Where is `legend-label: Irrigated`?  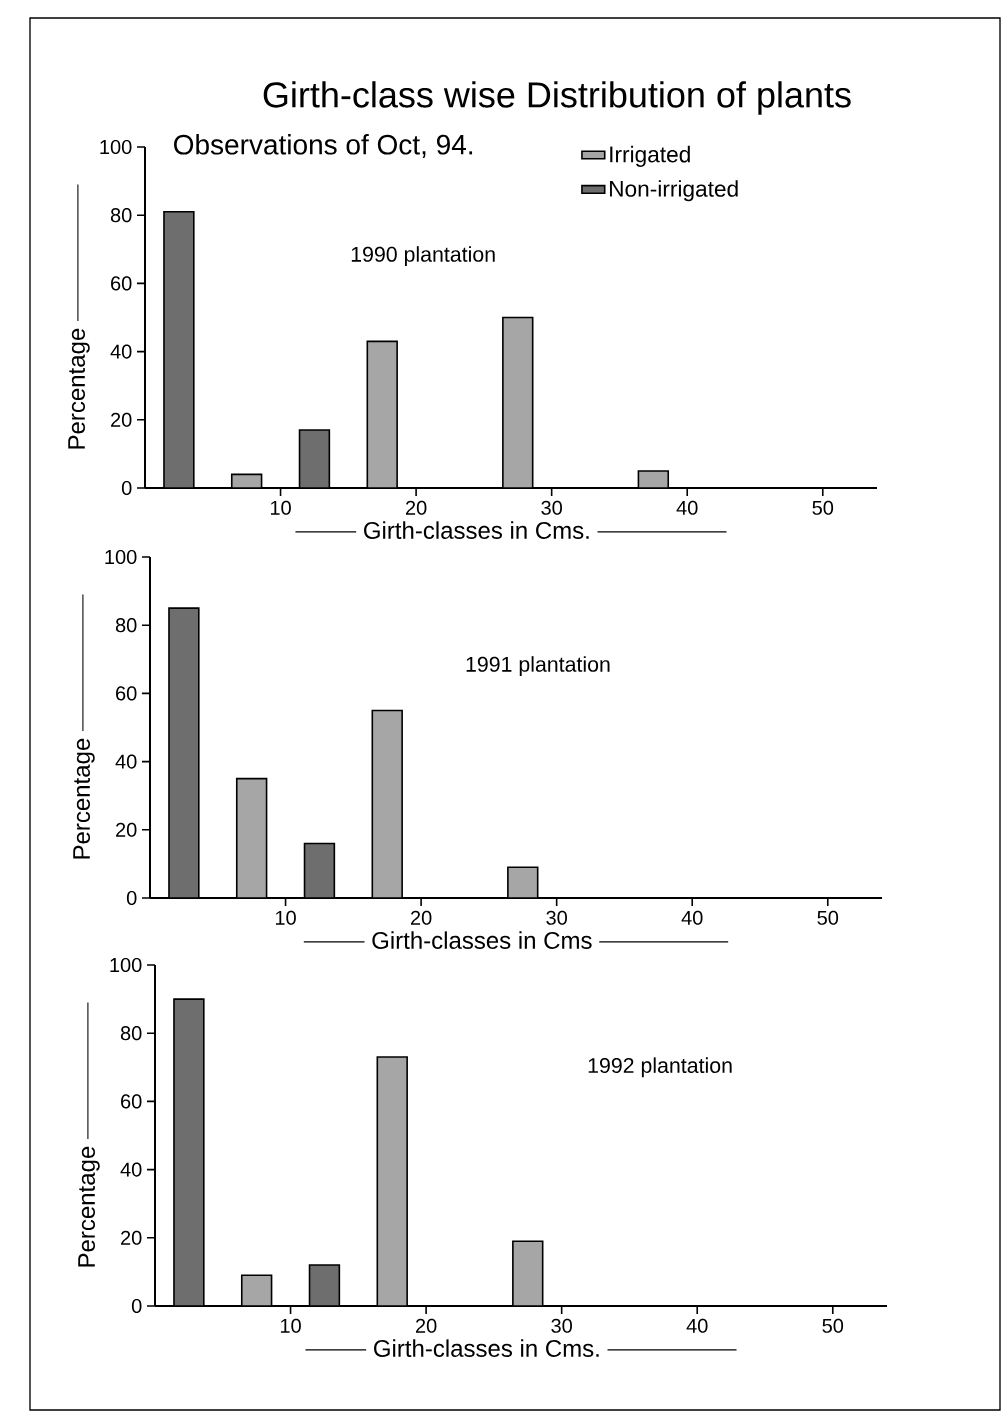 legend-label: Irrigated is located at coordinates (650, 156).